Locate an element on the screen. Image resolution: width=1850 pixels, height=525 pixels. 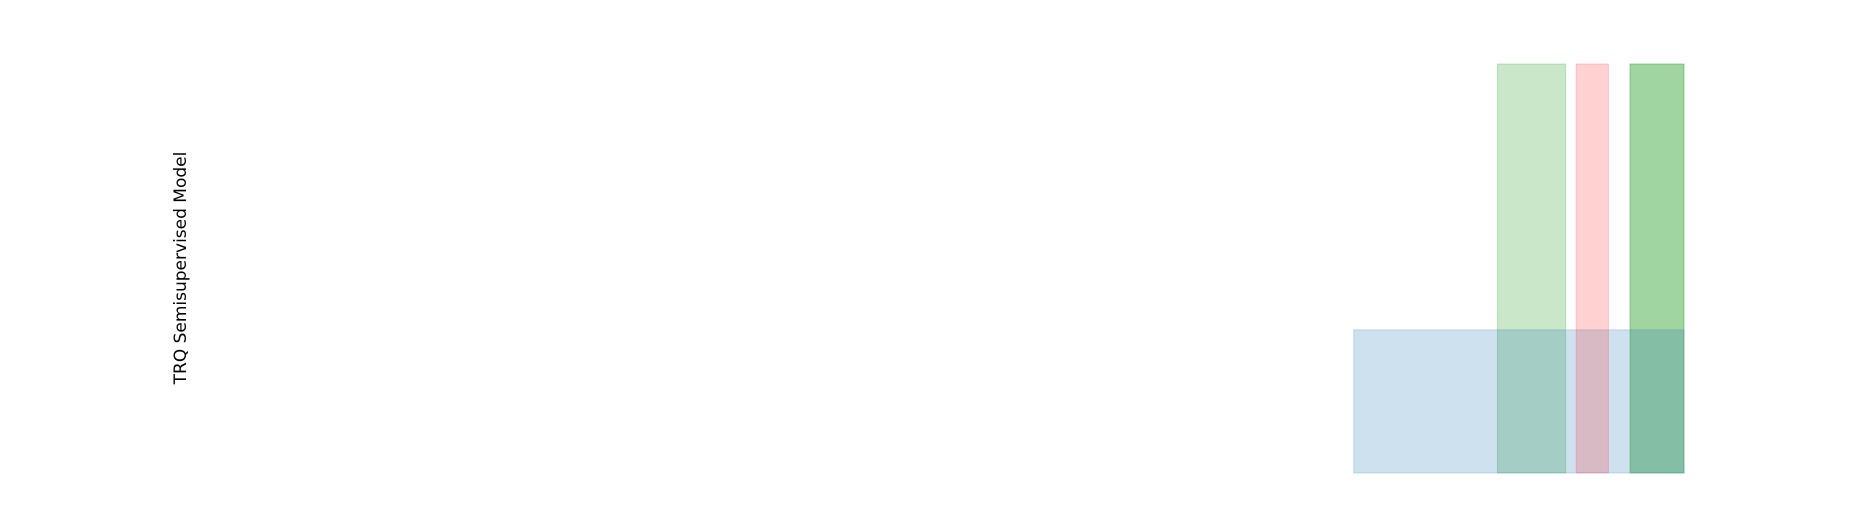
y-axis-label: TRQ Semisupervised Model is located at coordinates (181, 269).